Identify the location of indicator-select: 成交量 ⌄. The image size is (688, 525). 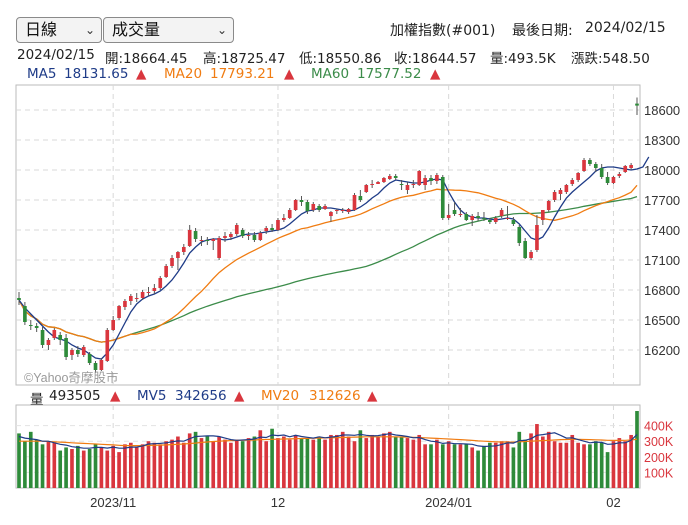
(168, 30).